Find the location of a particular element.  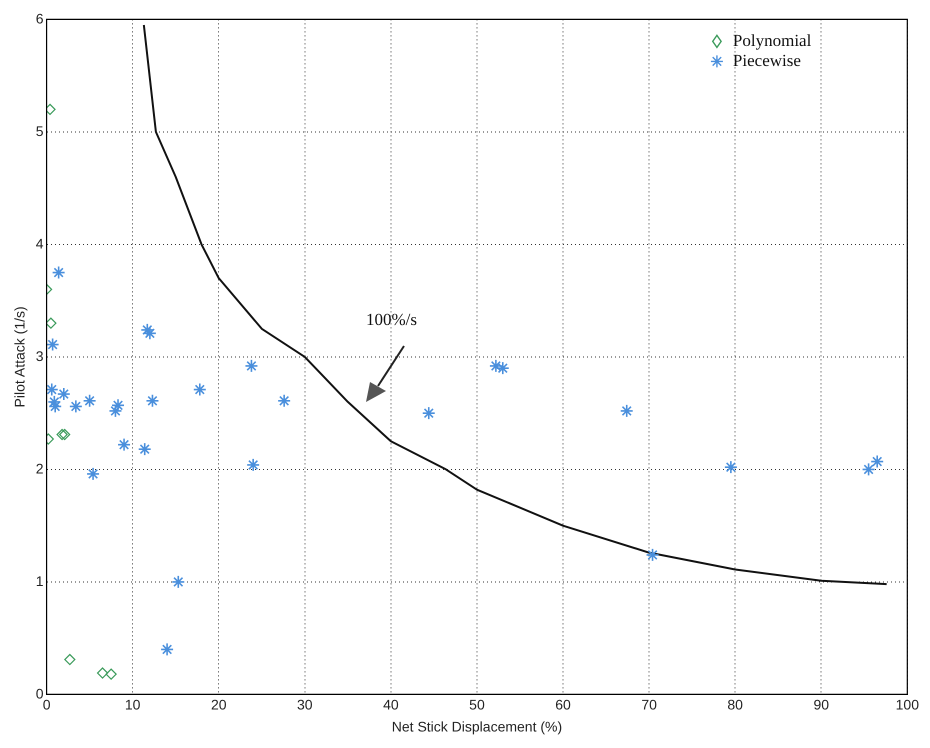

legend-label: Polynomial is located at coordinates (772, 40).